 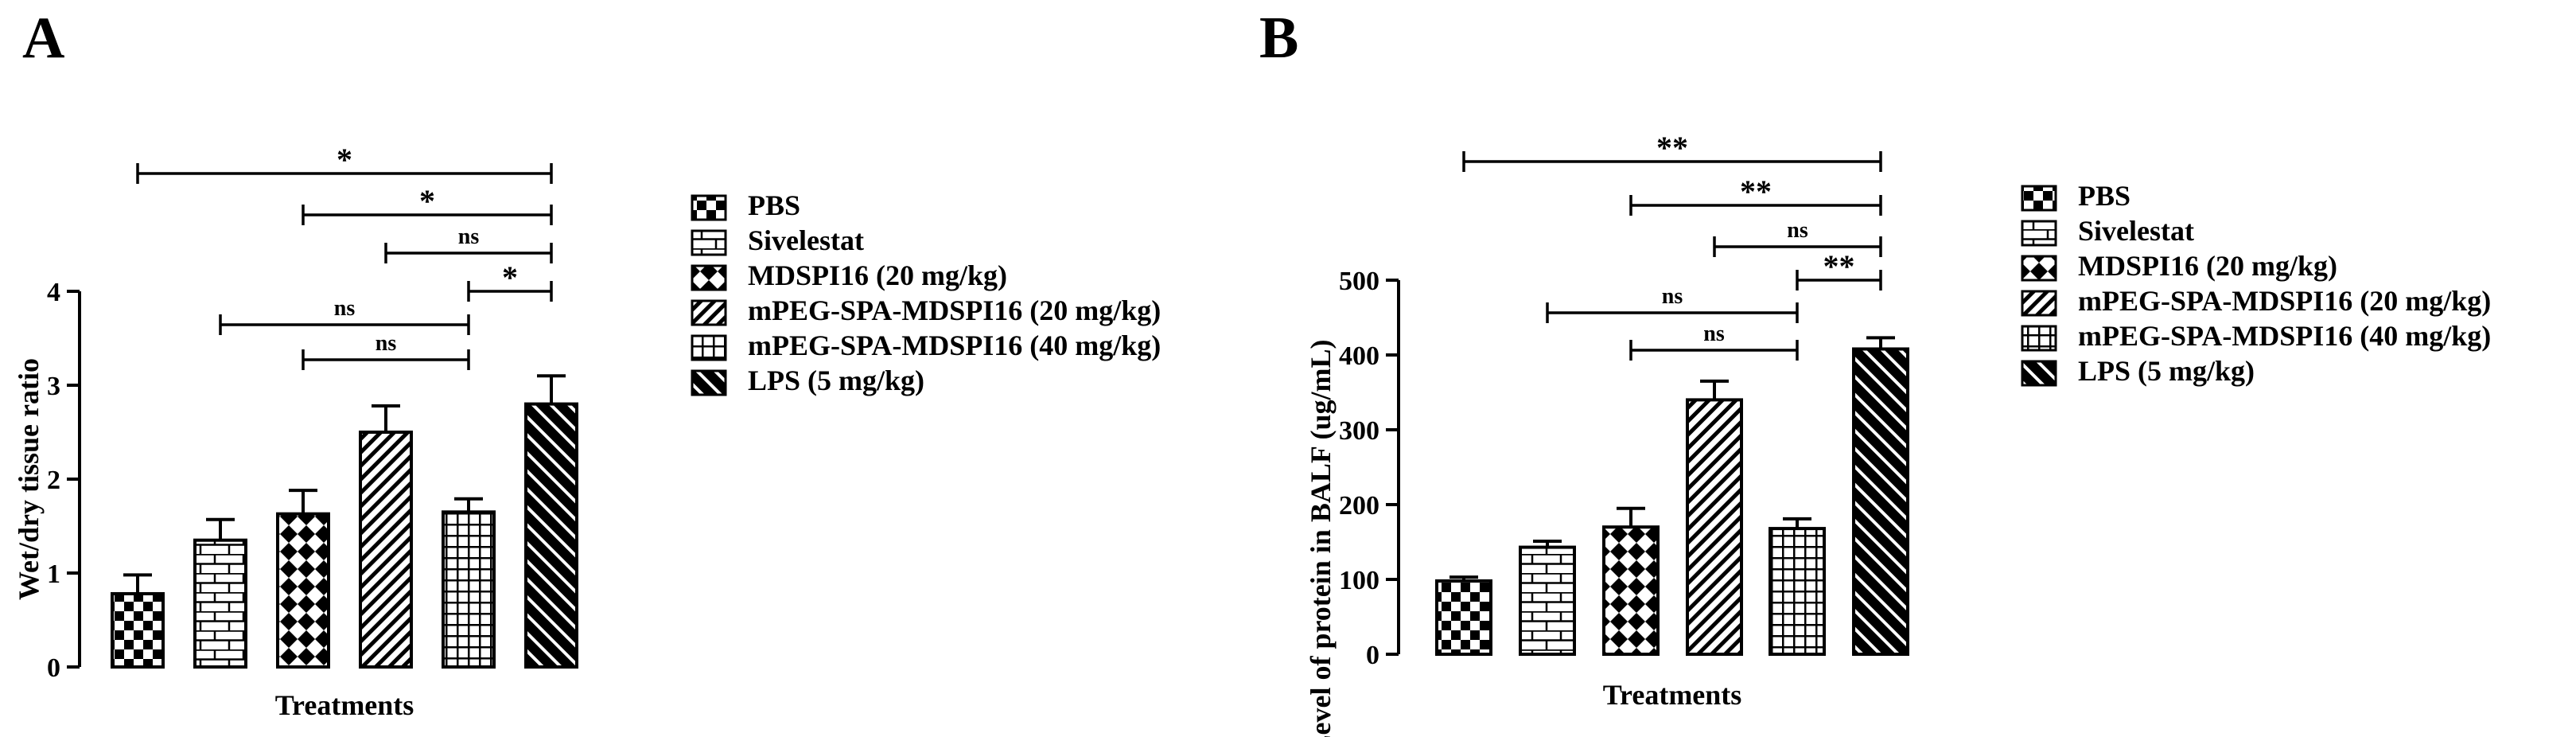 What do you see at coordinates (1359, 356) in the screenshot?
I see `y-tick-label: 400` at bounding box center [1359, 356].